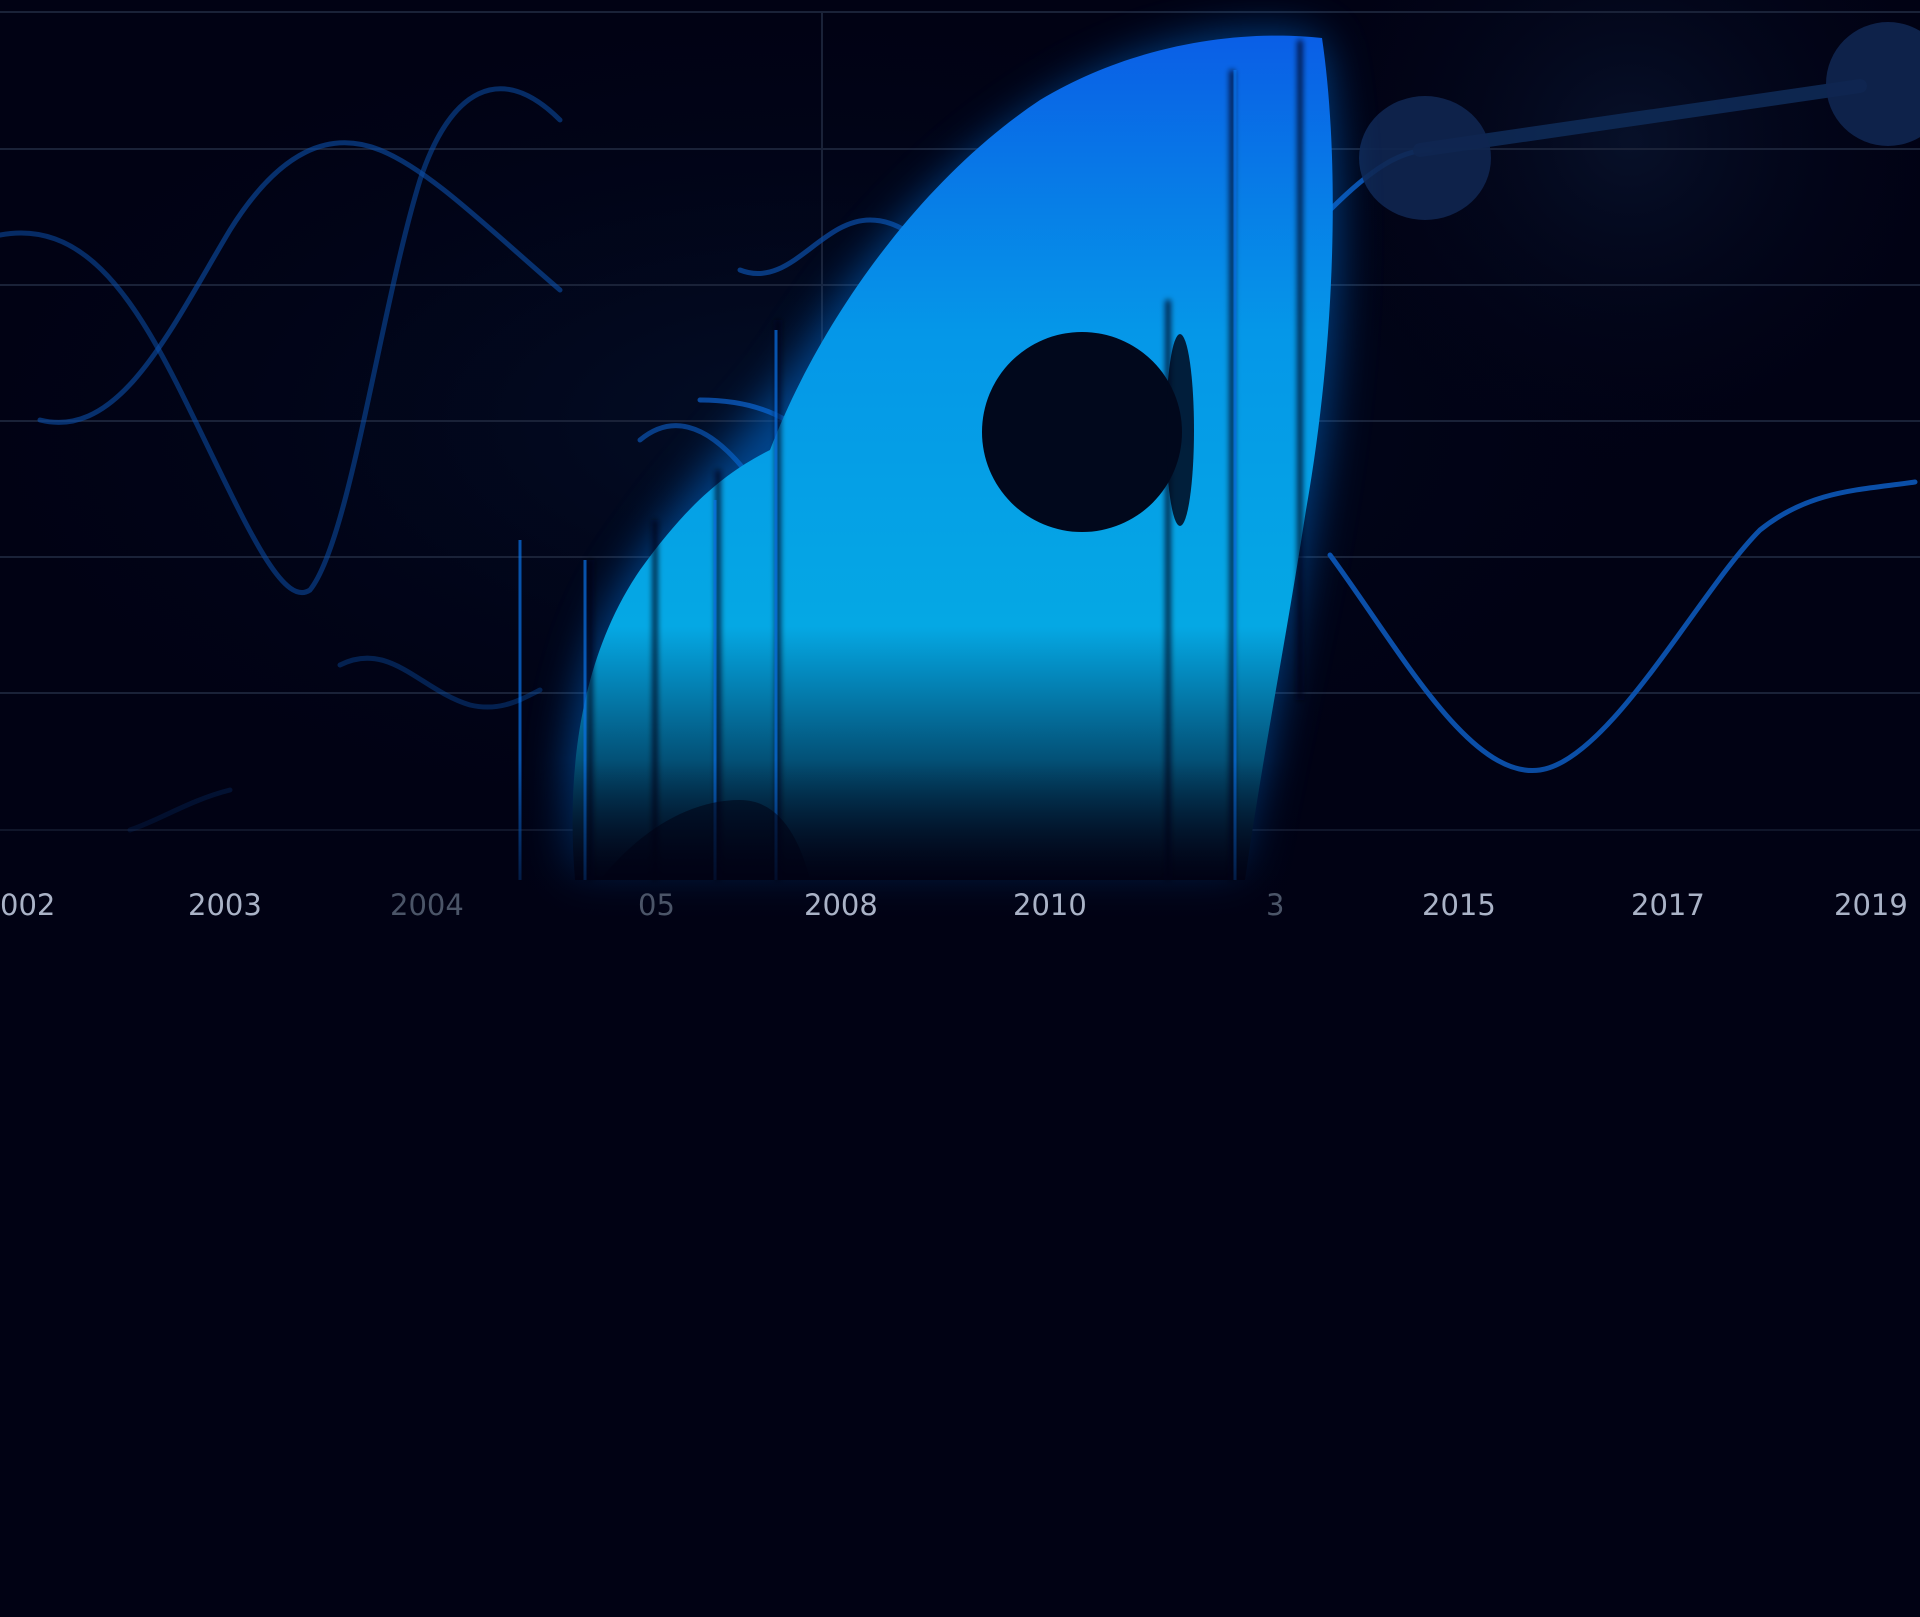 This screenshot has width=1920, height=1617. I want to click on year-label: 2010, so click(1050, 905).